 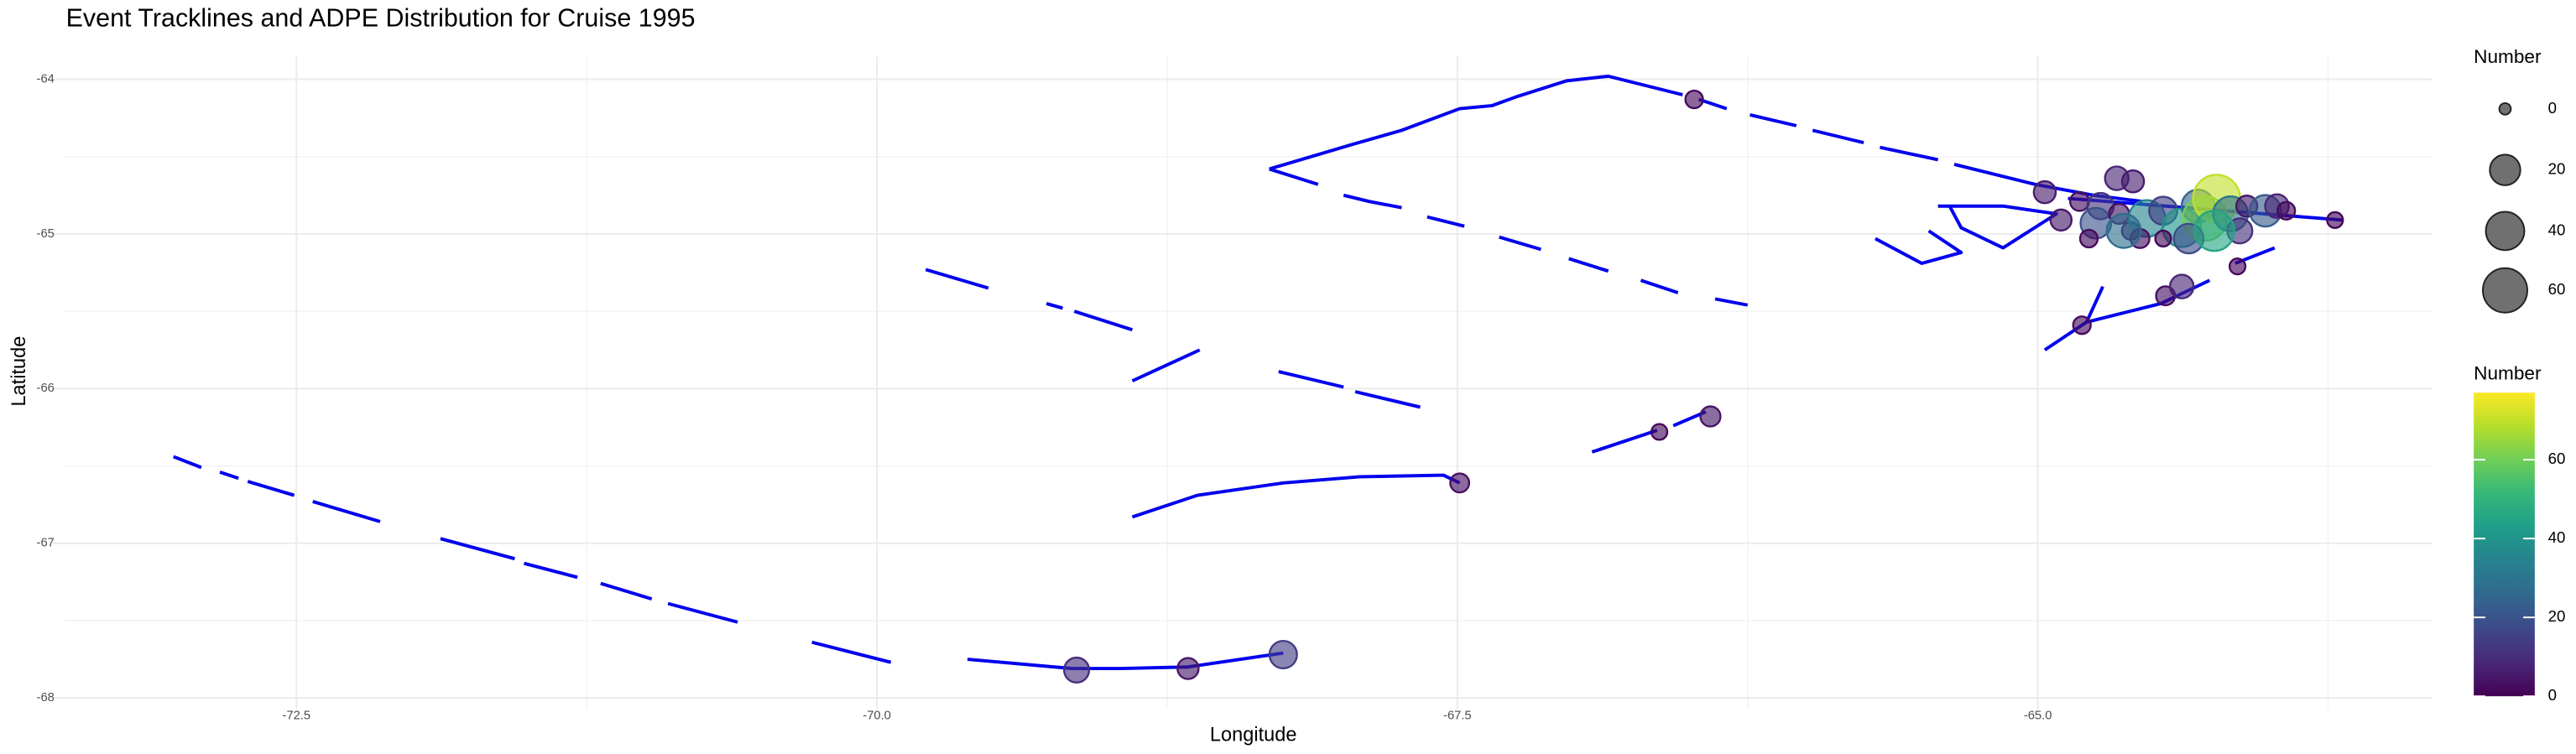 I want to click on x-tick-label: -70.0, so click(x=877, y=716).